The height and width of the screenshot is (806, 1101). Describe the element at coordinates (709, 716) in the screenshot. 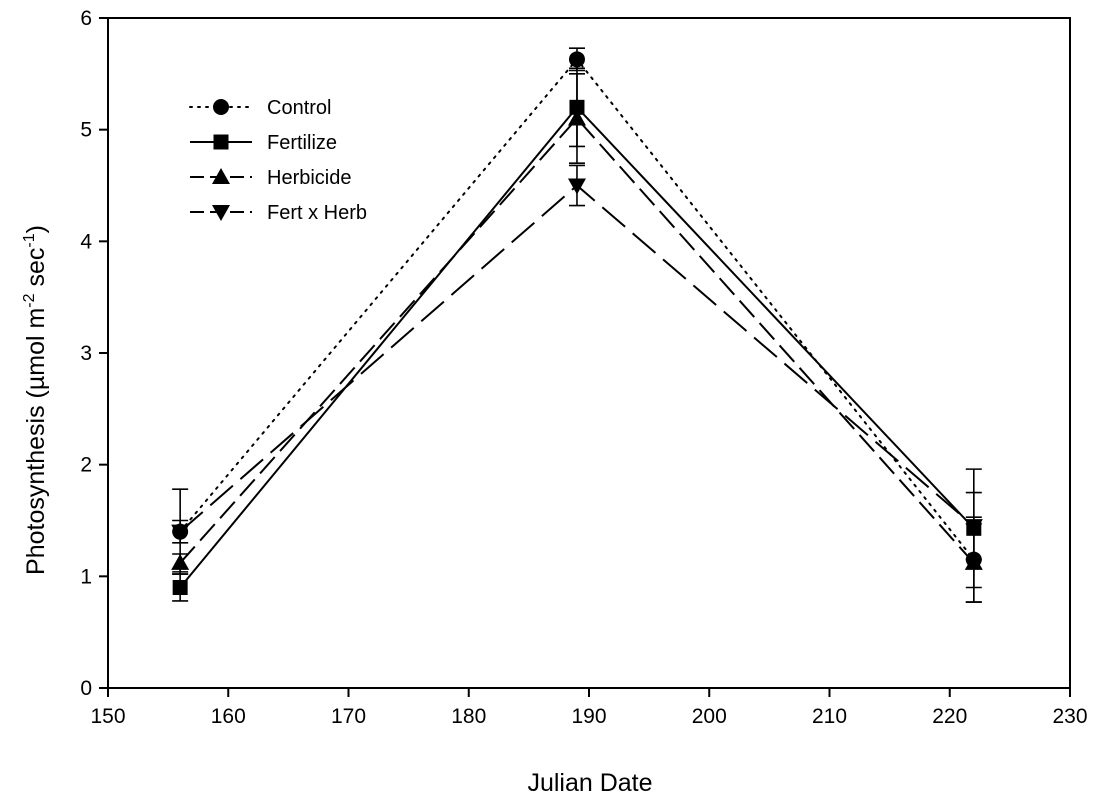

I see `x-tick-label: 200` at that location.